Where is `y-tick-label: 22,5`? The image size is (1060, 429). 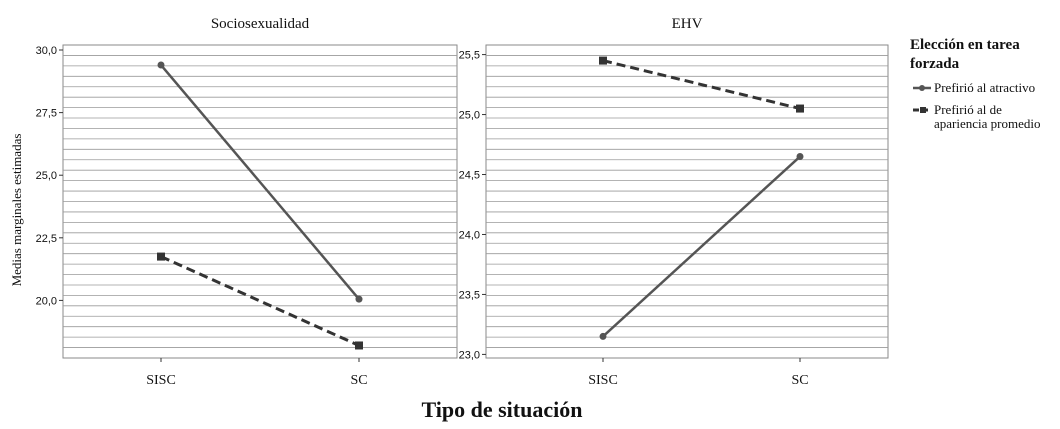 y-tick-label: 22,5 is located at coordinates (46, 239).